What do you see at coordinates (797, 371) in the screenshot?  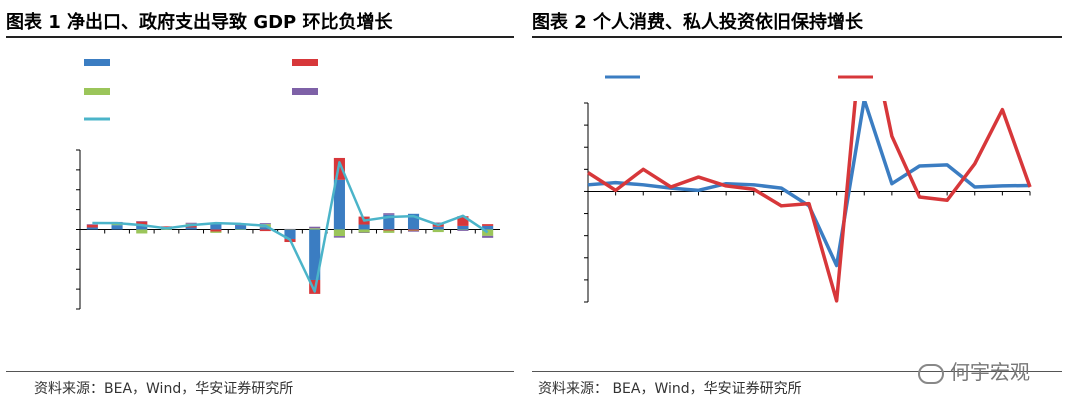 I see `right-source-rule` at bounding box center [797, 371].